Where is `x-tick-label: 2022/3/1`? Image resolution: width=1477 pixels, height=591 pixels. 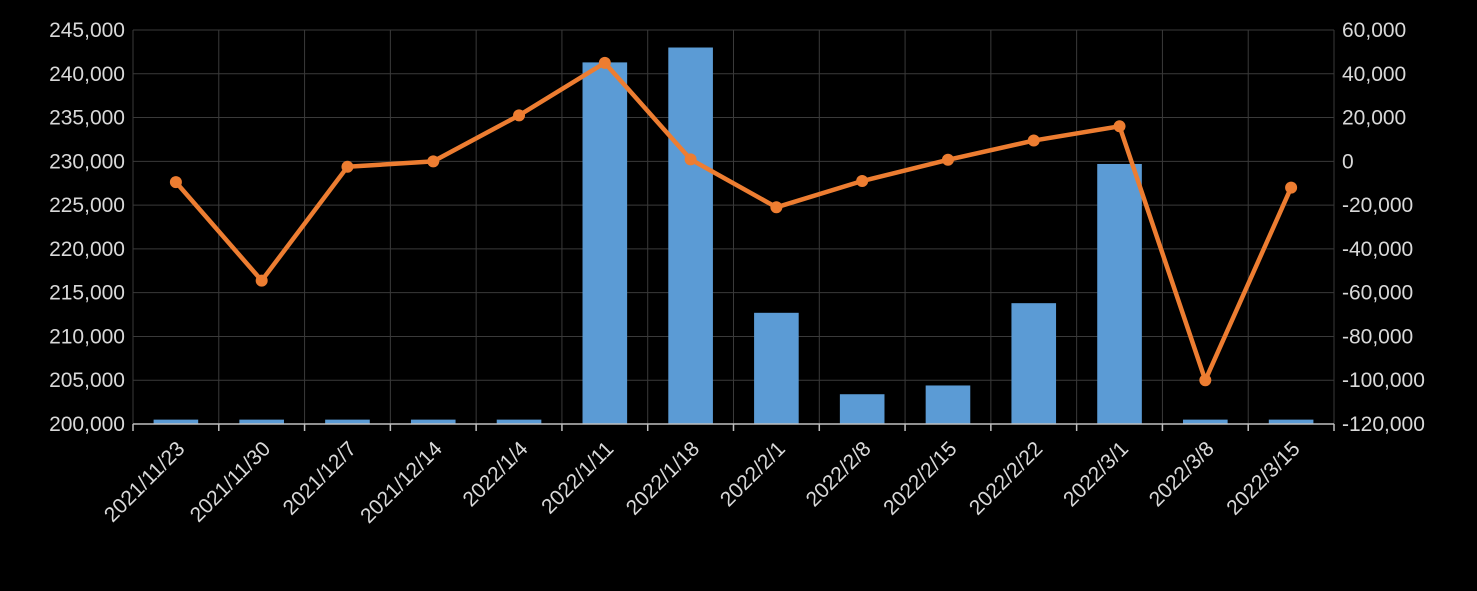
x-tick-label: 2022/3/1 is located at coordinates (1096, 474).